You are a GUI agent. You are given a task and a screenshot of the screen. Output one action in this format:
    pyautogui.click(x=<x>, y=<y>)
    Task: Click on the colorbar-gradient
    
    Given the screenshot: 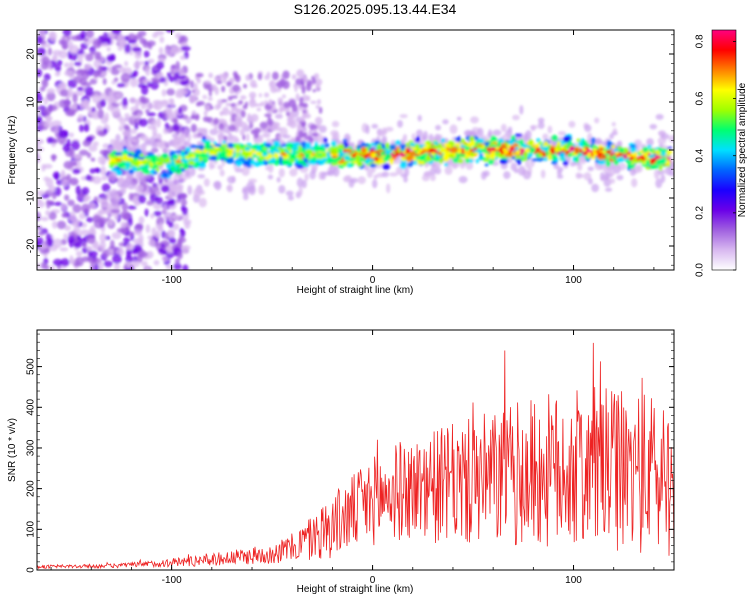 What is the action you would take?
    pyautogui.click(x=724, y=150)
    